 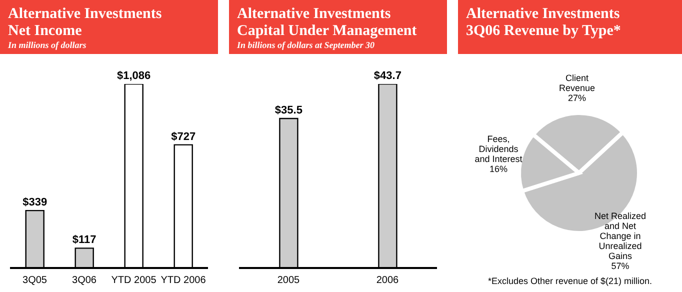 What do you see at coordinates (306, 45) in the screenshot?
I see `chart-subtitle: In billions of dollars at September 30` at bounding box center [306, 45].